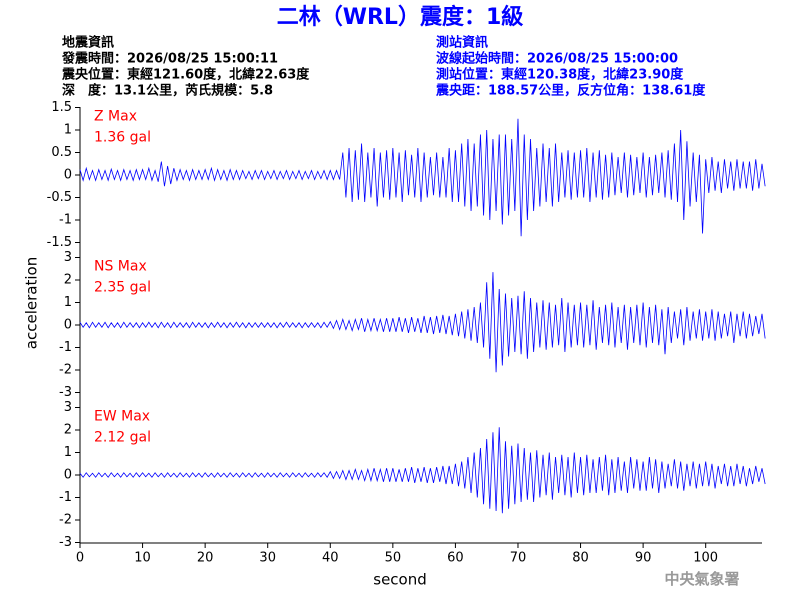 The width and height of the screenshot is (800, 600). What do you see at coordinates (560, 75) in the screenshot?
I see `info-right: 測站位置：東經120.38度，北緯23.90度` at bounding box center [560, 75].